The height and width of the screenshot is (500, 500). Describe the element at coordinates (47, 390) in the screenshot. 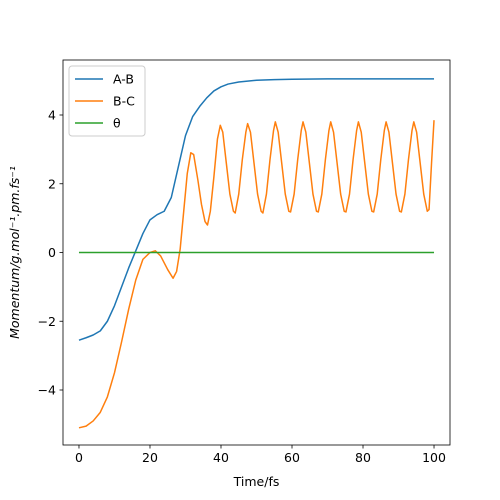

I see `y-tick-label: −4` at that location.